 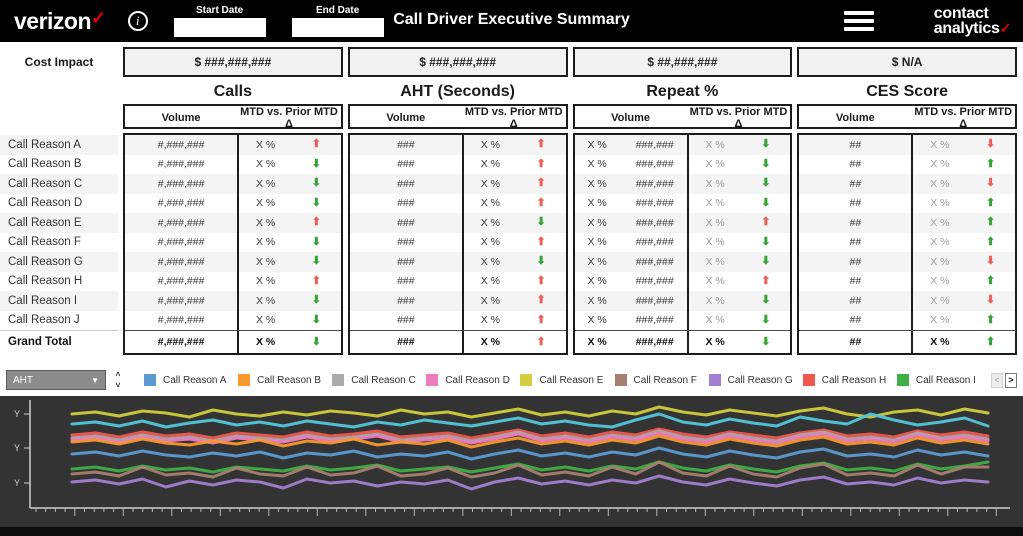 I want to click on cost-impact-ces: $ N/A, so click(x=907, y=62).